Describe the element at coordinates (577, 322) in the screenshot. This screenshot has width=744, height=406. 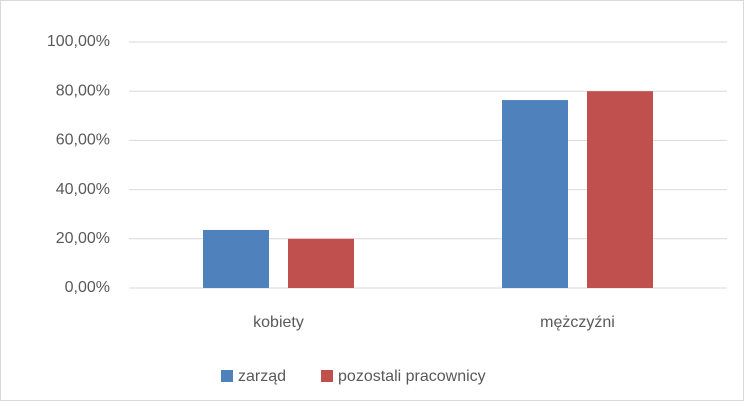
I see `x-tick-label: mężczyźni` at that location.